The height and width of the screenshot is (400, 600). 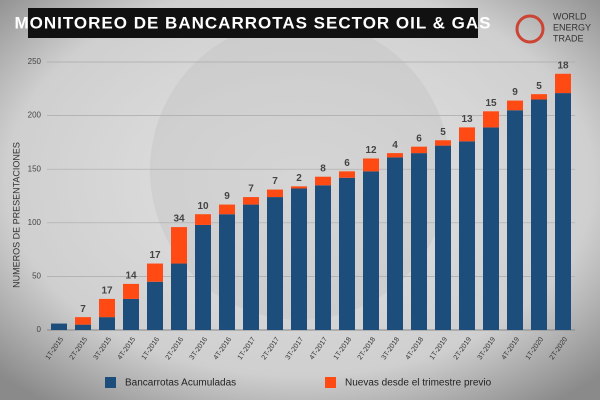 I want to click on logo-text: WORLD, so click(x=570, y=16).